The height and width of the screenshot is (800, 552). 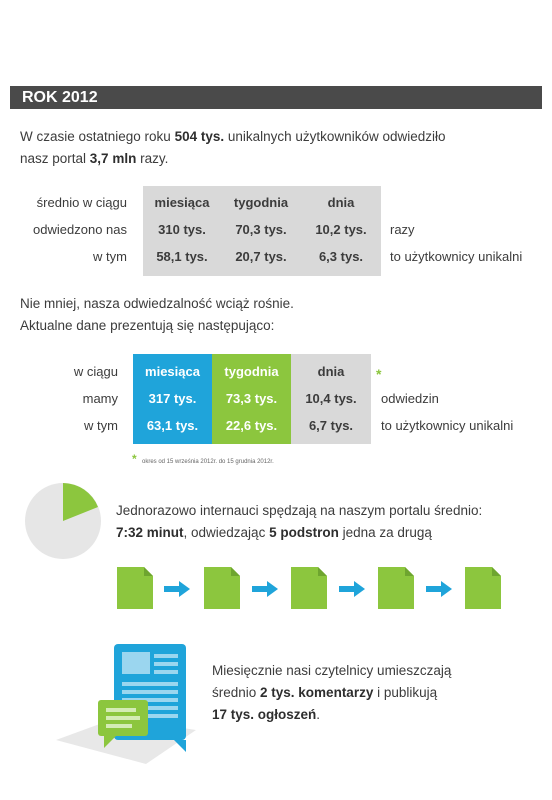 I want to click on table1-background, so click(x=262, y=231).